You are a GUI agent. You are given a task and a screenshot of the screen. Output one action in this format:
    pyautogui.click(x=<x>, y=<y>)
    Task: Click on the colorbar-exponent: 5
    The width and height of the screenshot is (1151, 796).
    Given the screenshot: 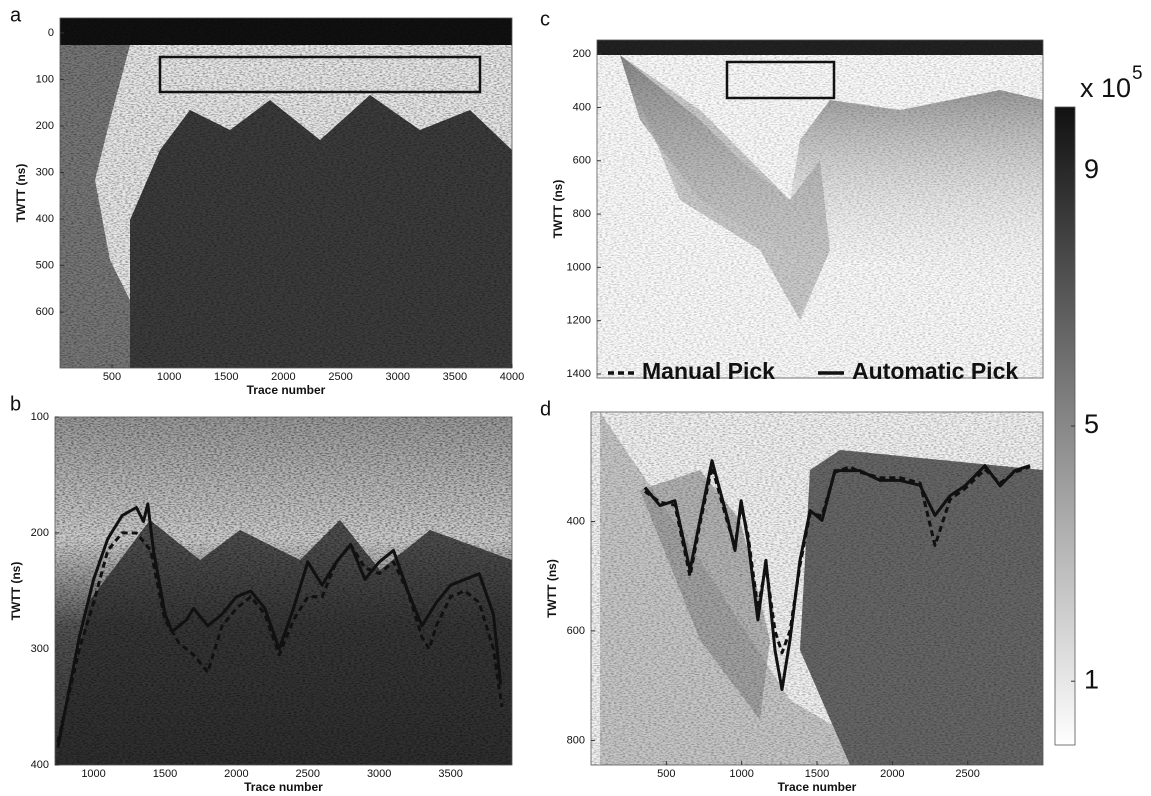 What is the action you would take?
    pyautogui.click(x=1137, y=73)
    